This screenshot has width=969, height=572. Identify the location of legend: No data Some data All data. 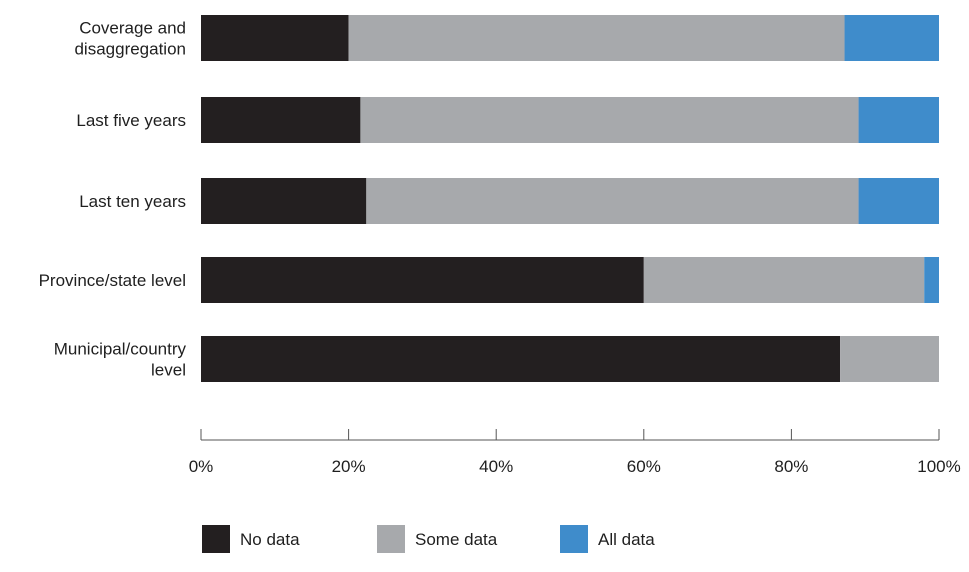
(428, 539).